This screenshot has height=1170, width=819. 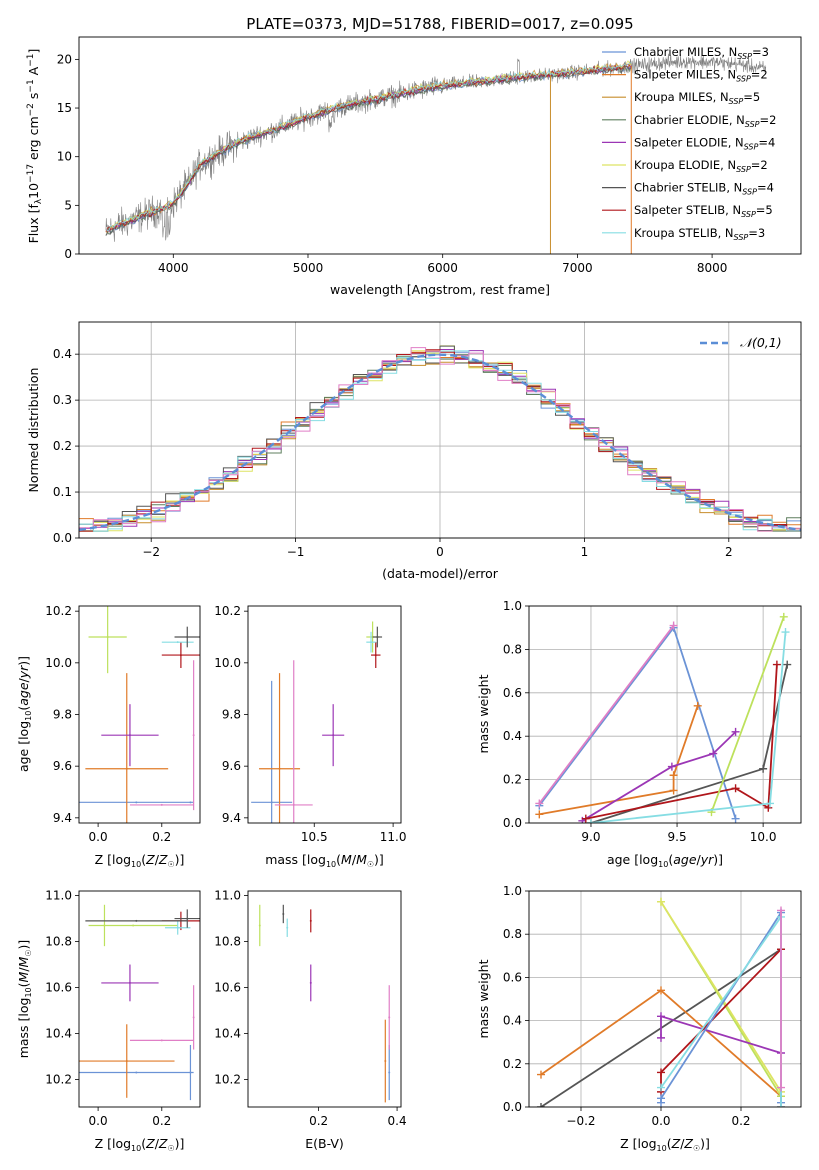 What do you see at coordinates (24, 999) in the screenshot?
I see `y-axis-label: mass [log10(M/M☉)]` at bounding box center [24, 999].